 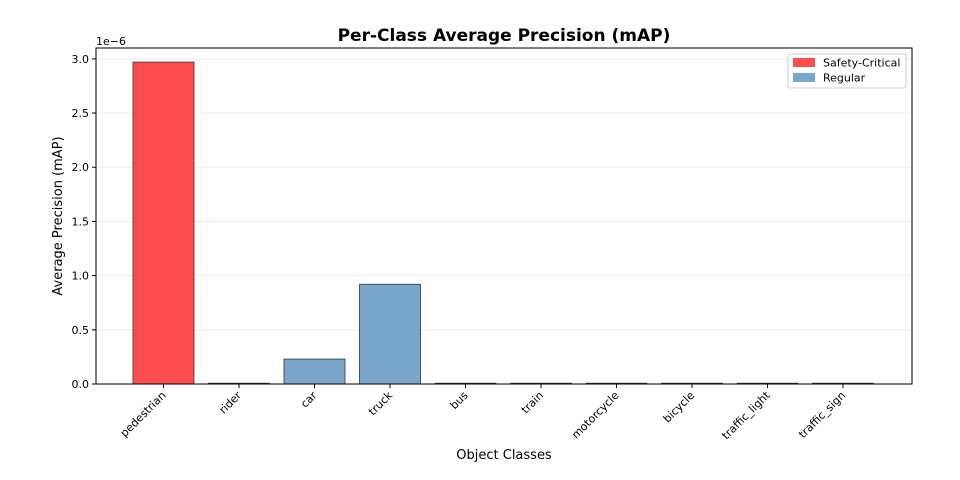 What do you see at coordinates (844, 78) in the screenshot?
I see `legend-label: Regular` at bounding box center [844, 78].